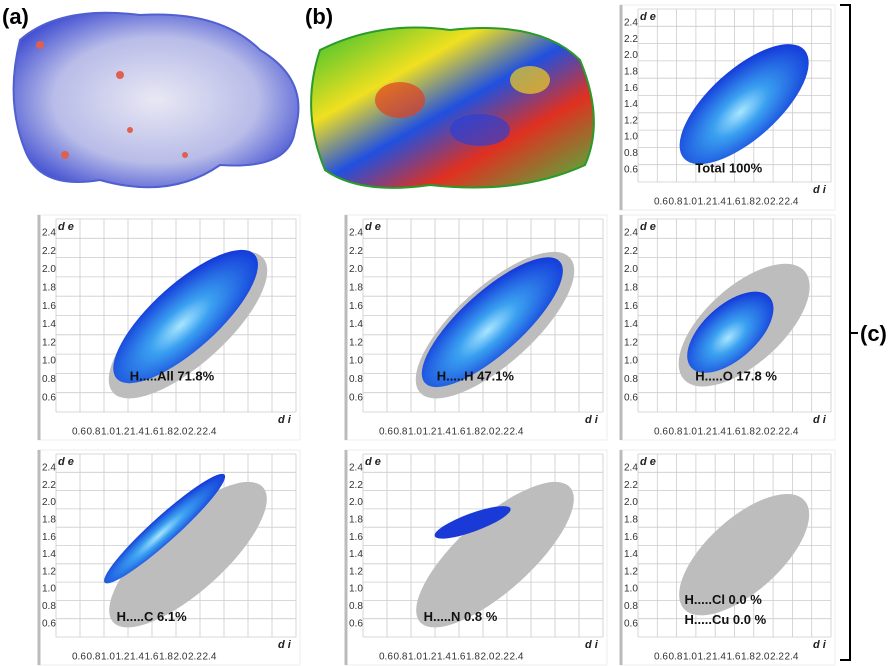 Image resolution: width=894 pixels, height=666 pixels. Describe the element at coordinates (726, 619) in the screenshot. I see `plot-caption: H.....Cu 0.0 %` at that location.